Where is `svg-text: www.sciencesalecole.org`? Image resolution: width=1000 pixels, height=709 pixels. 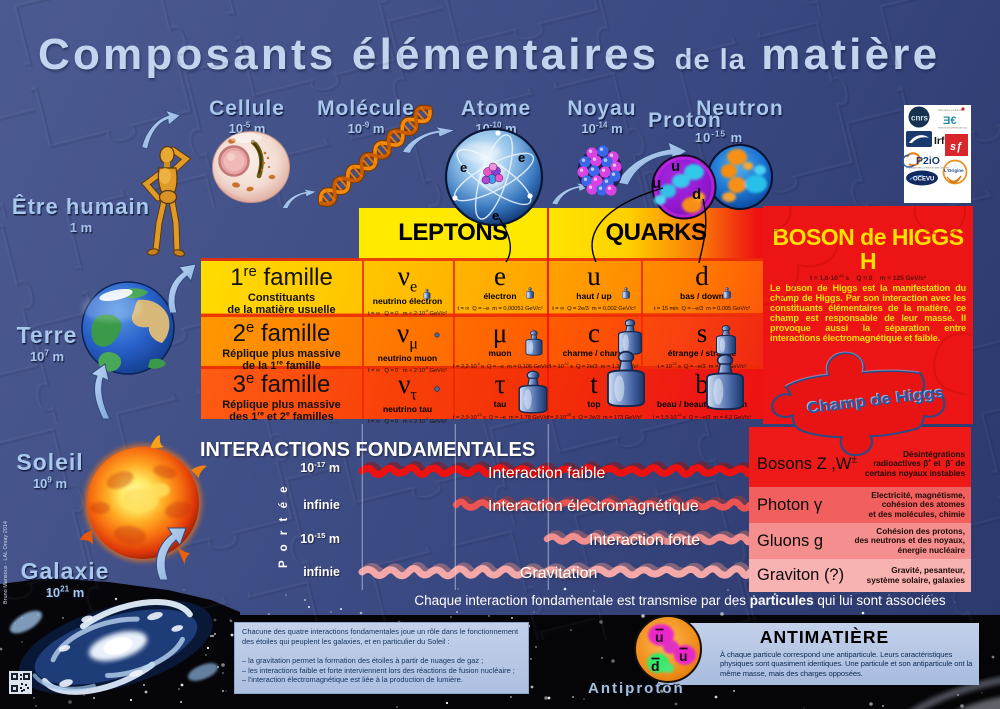
svg-text: www.sciencesalecole.org is located at coordinates (953, 128).